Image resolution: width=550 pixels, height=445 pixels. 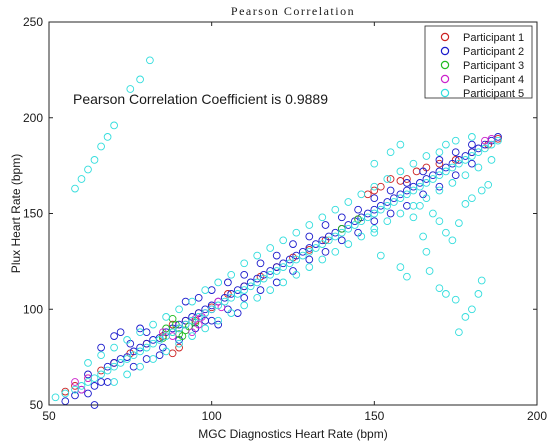 I want to click on legend-label: Participant 3, so click(x=493, y=66).